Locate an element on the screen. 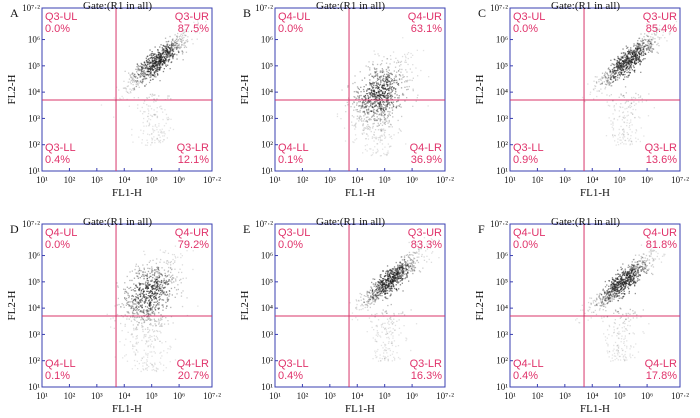  x-tick-label: 10⁷·² is located at coordinates (212, 396).